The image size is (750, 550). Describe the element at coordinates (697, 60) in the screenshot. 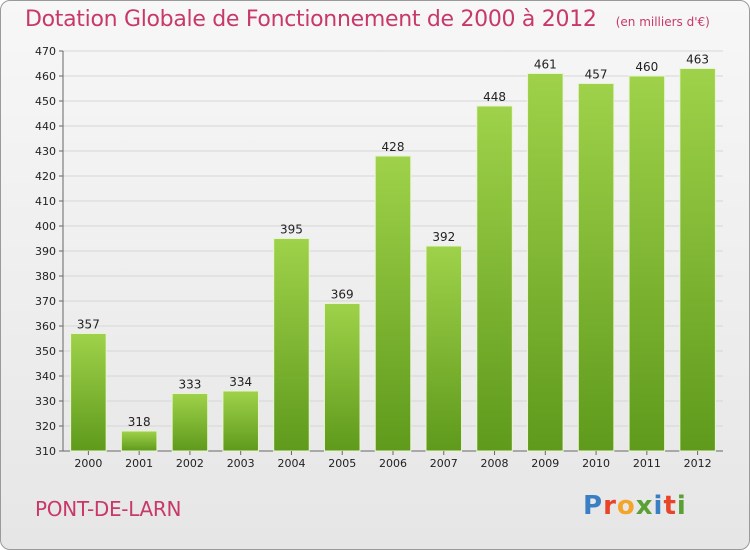

I see `bar-value-label: 463` at that location.